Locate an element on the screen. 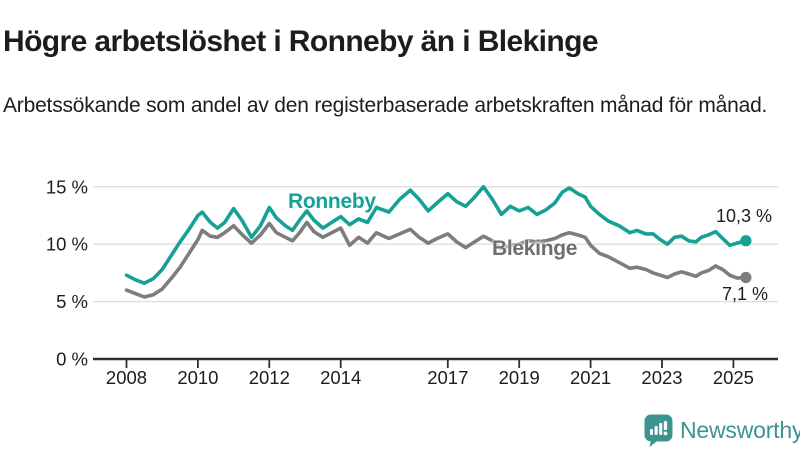  y-axis-tick-label: 10 % is located at coordinates (67, 244).